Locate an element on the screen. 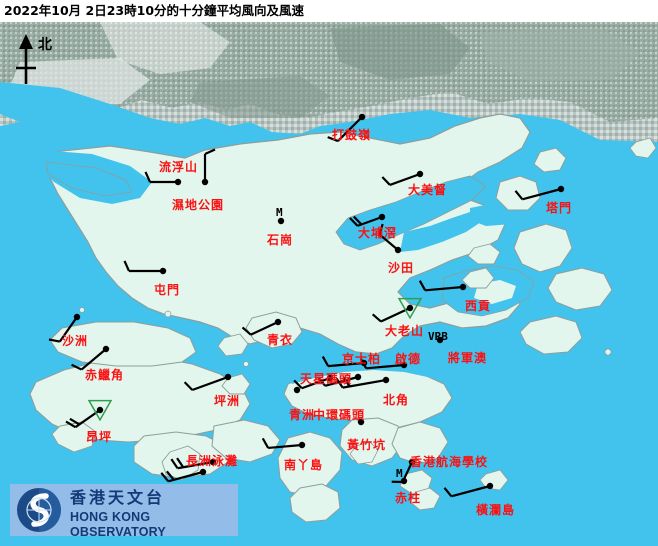  station-label: 坪洲 is located at coordinates (227, 401).